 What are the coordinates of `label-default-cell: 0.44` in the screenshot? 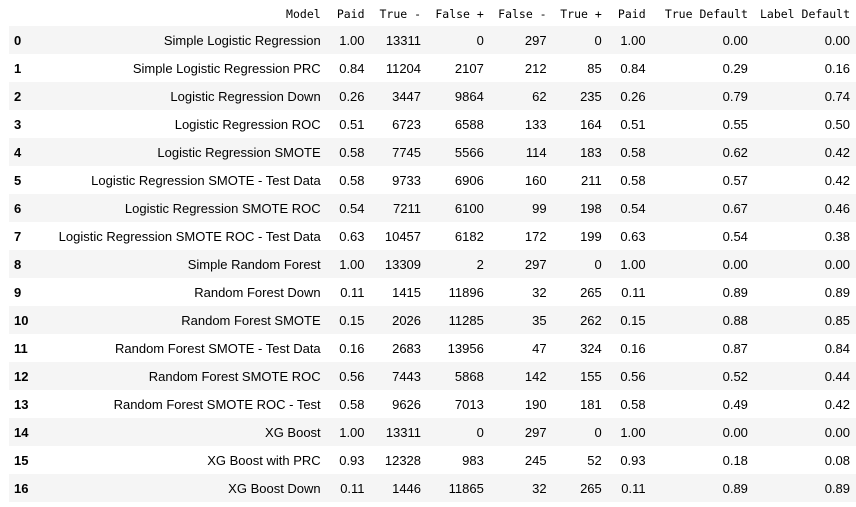 It's located at (837, 376).